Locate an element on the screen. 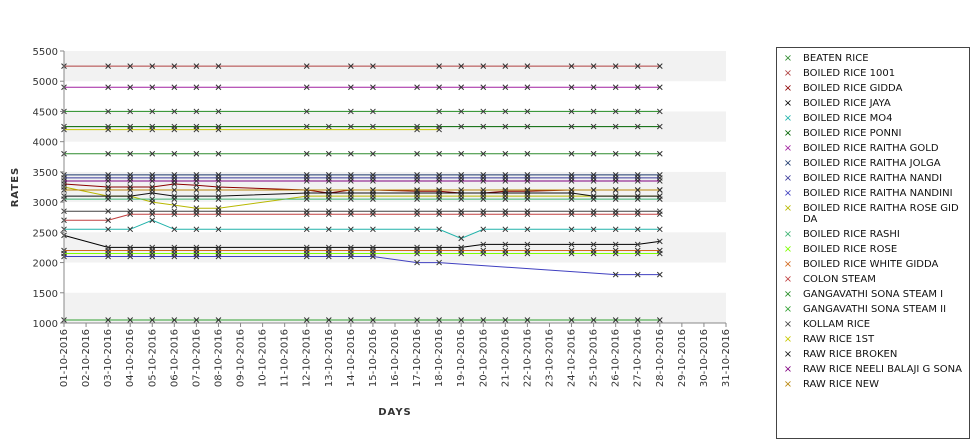 The height and width of the screenshot is (439, 975). y-tick-label: 2000 is located at coordinates (45, 264).